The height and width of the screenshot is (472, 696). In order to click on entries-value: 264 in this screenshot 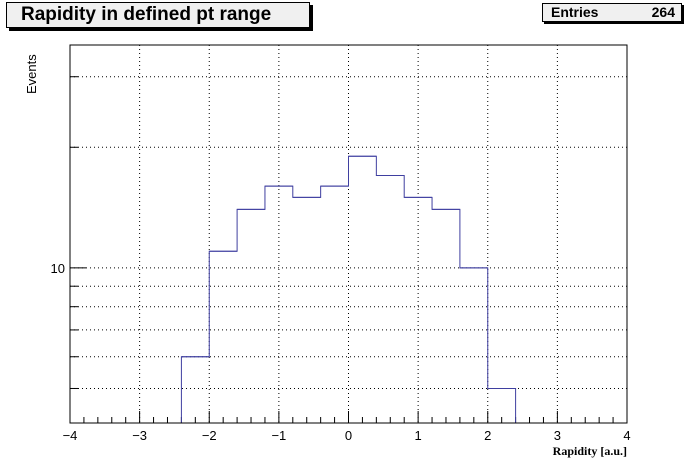, I will do `click(663, 12)`.